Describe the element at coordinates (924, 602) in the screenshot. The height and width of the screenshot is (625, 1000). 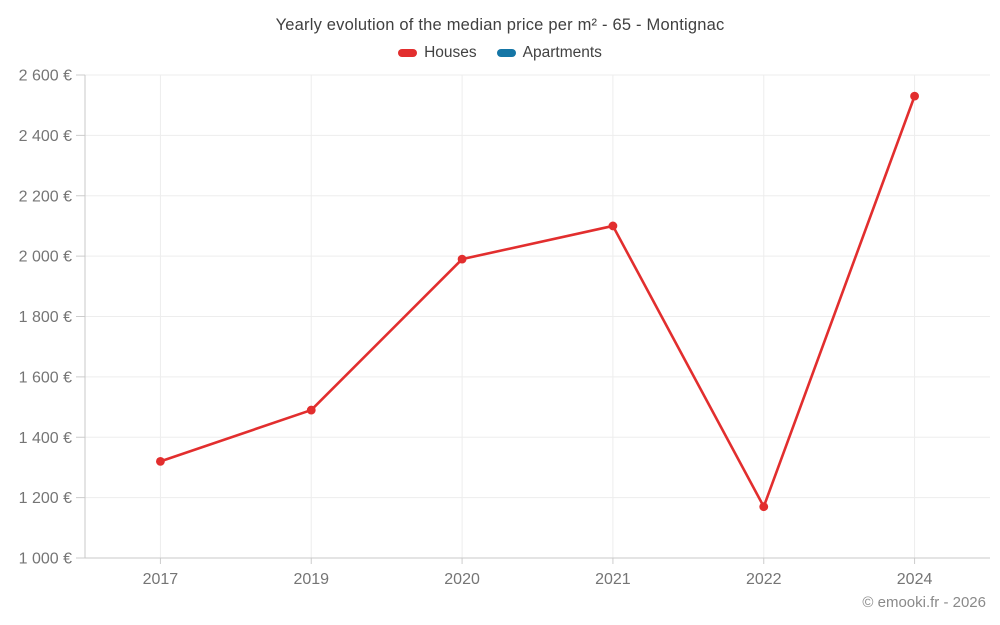
I see `copyright: © emooki.fr - 2026` at that location.